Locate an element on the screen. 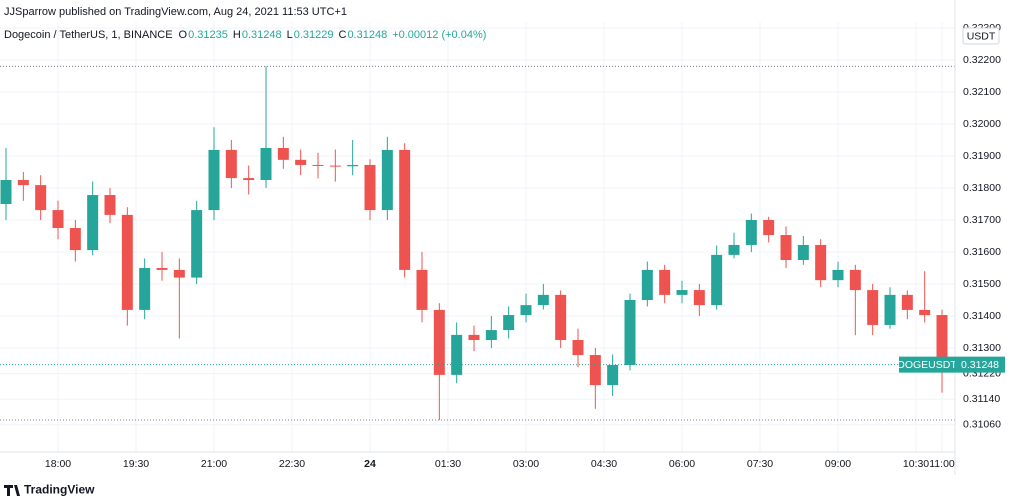  x-tick-label: 24 is located at coordinates (370, 464).